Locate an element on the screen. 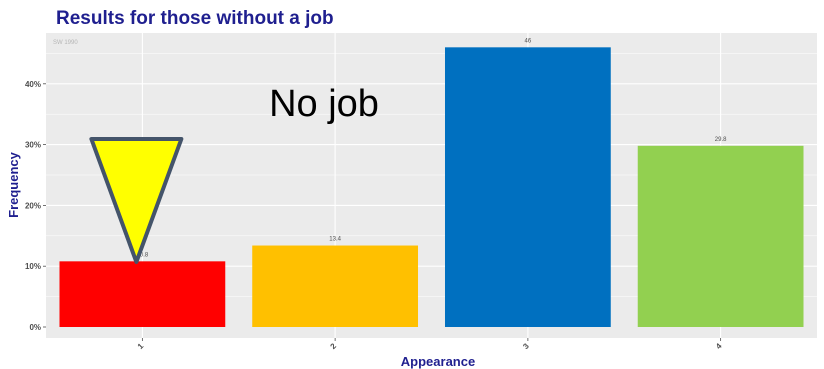 The height and width of the screenshot is (369, 824). y-axis: 0% 10% 20% 30% 40% is located at coordinates (35, 206).